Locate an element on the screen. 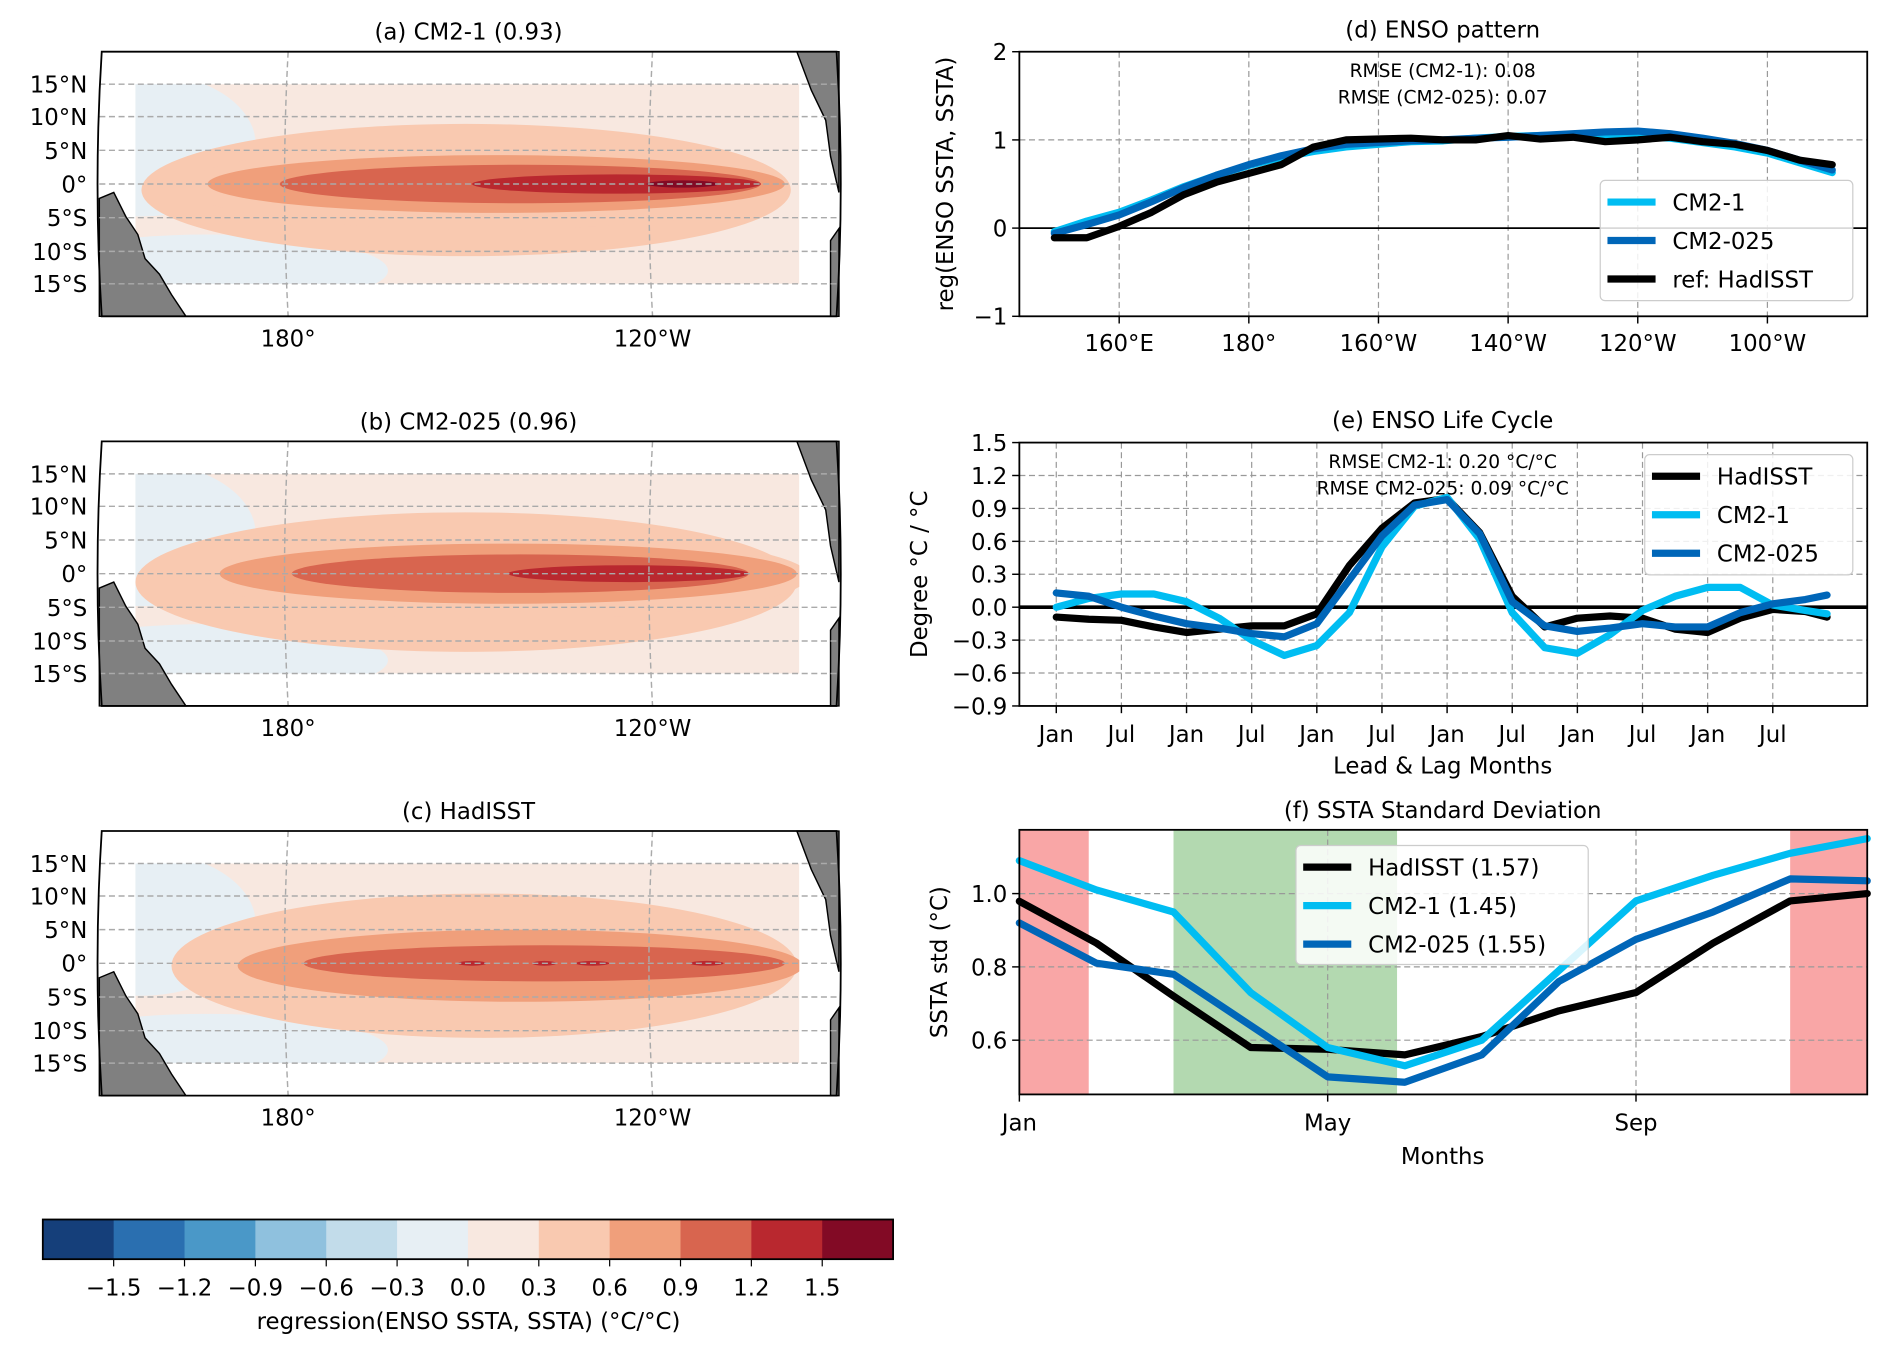 Image resolution: width=1892 pixels, height=1359 pixels. y-tick-label: 0.6 is located at coordinates (989, 543).